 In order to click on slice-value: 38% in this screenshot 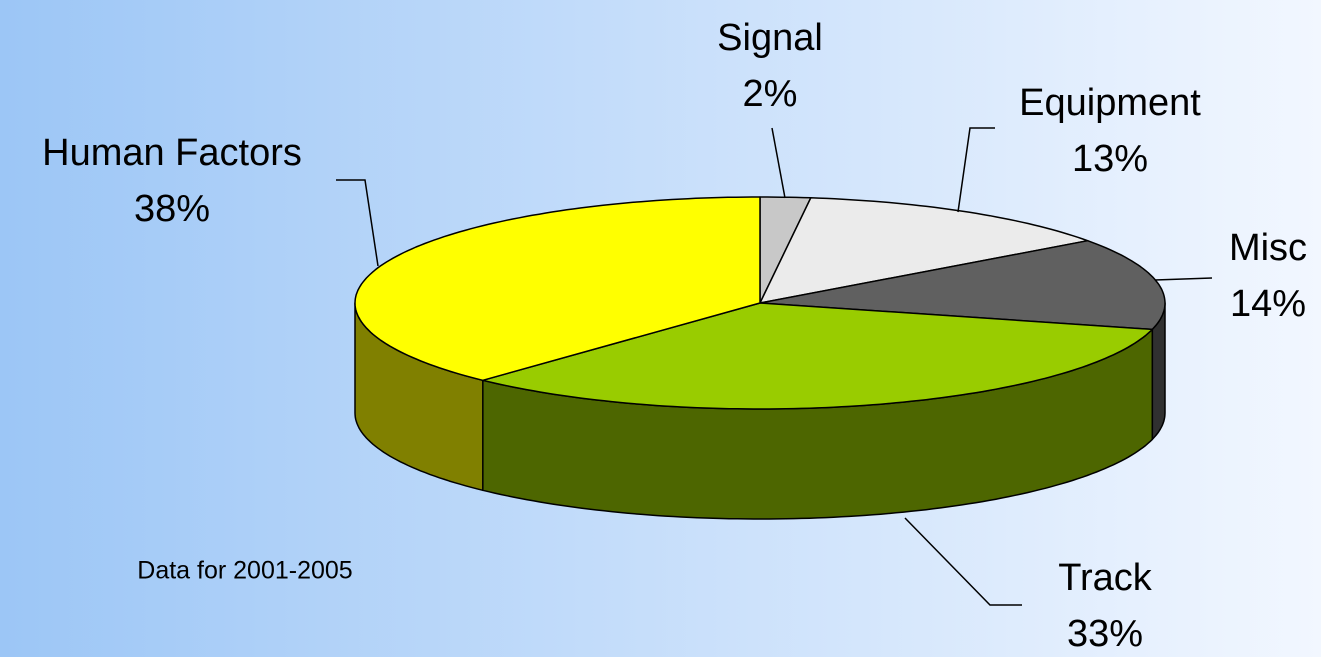, I will do `click(172, 209)`.